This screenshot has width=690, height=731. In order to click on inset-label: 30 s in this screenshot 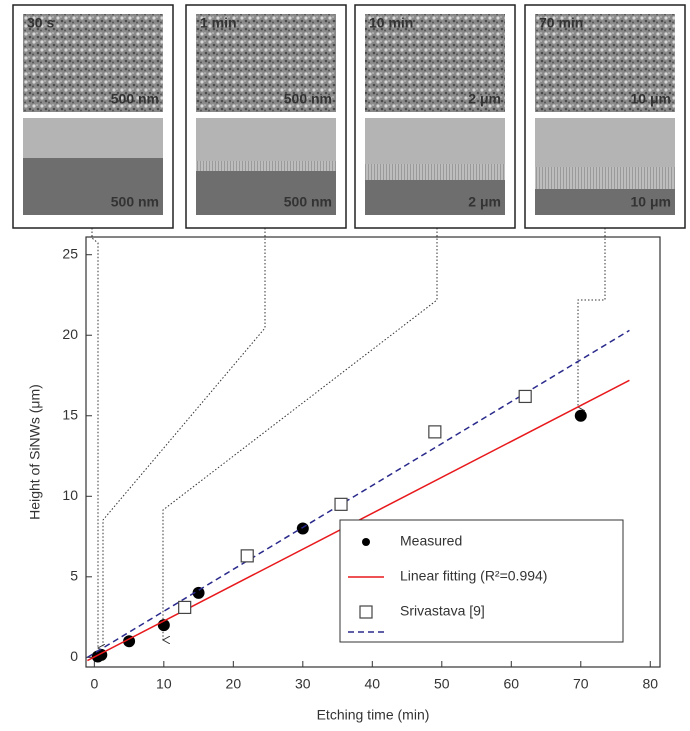, I will do `click(40, 23)`.